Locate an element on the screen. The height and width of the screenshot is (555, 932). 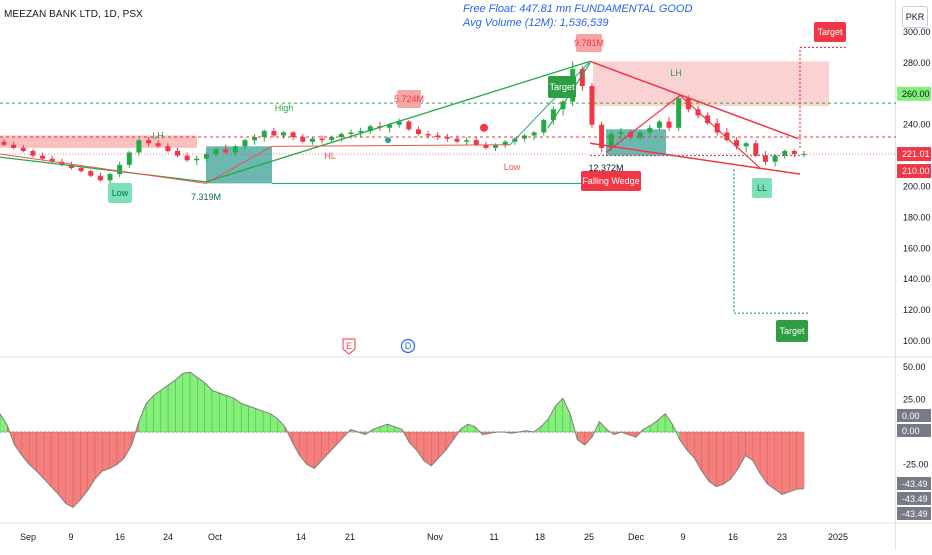
time-tick-label: 18 is located at coordinates (540, 537).